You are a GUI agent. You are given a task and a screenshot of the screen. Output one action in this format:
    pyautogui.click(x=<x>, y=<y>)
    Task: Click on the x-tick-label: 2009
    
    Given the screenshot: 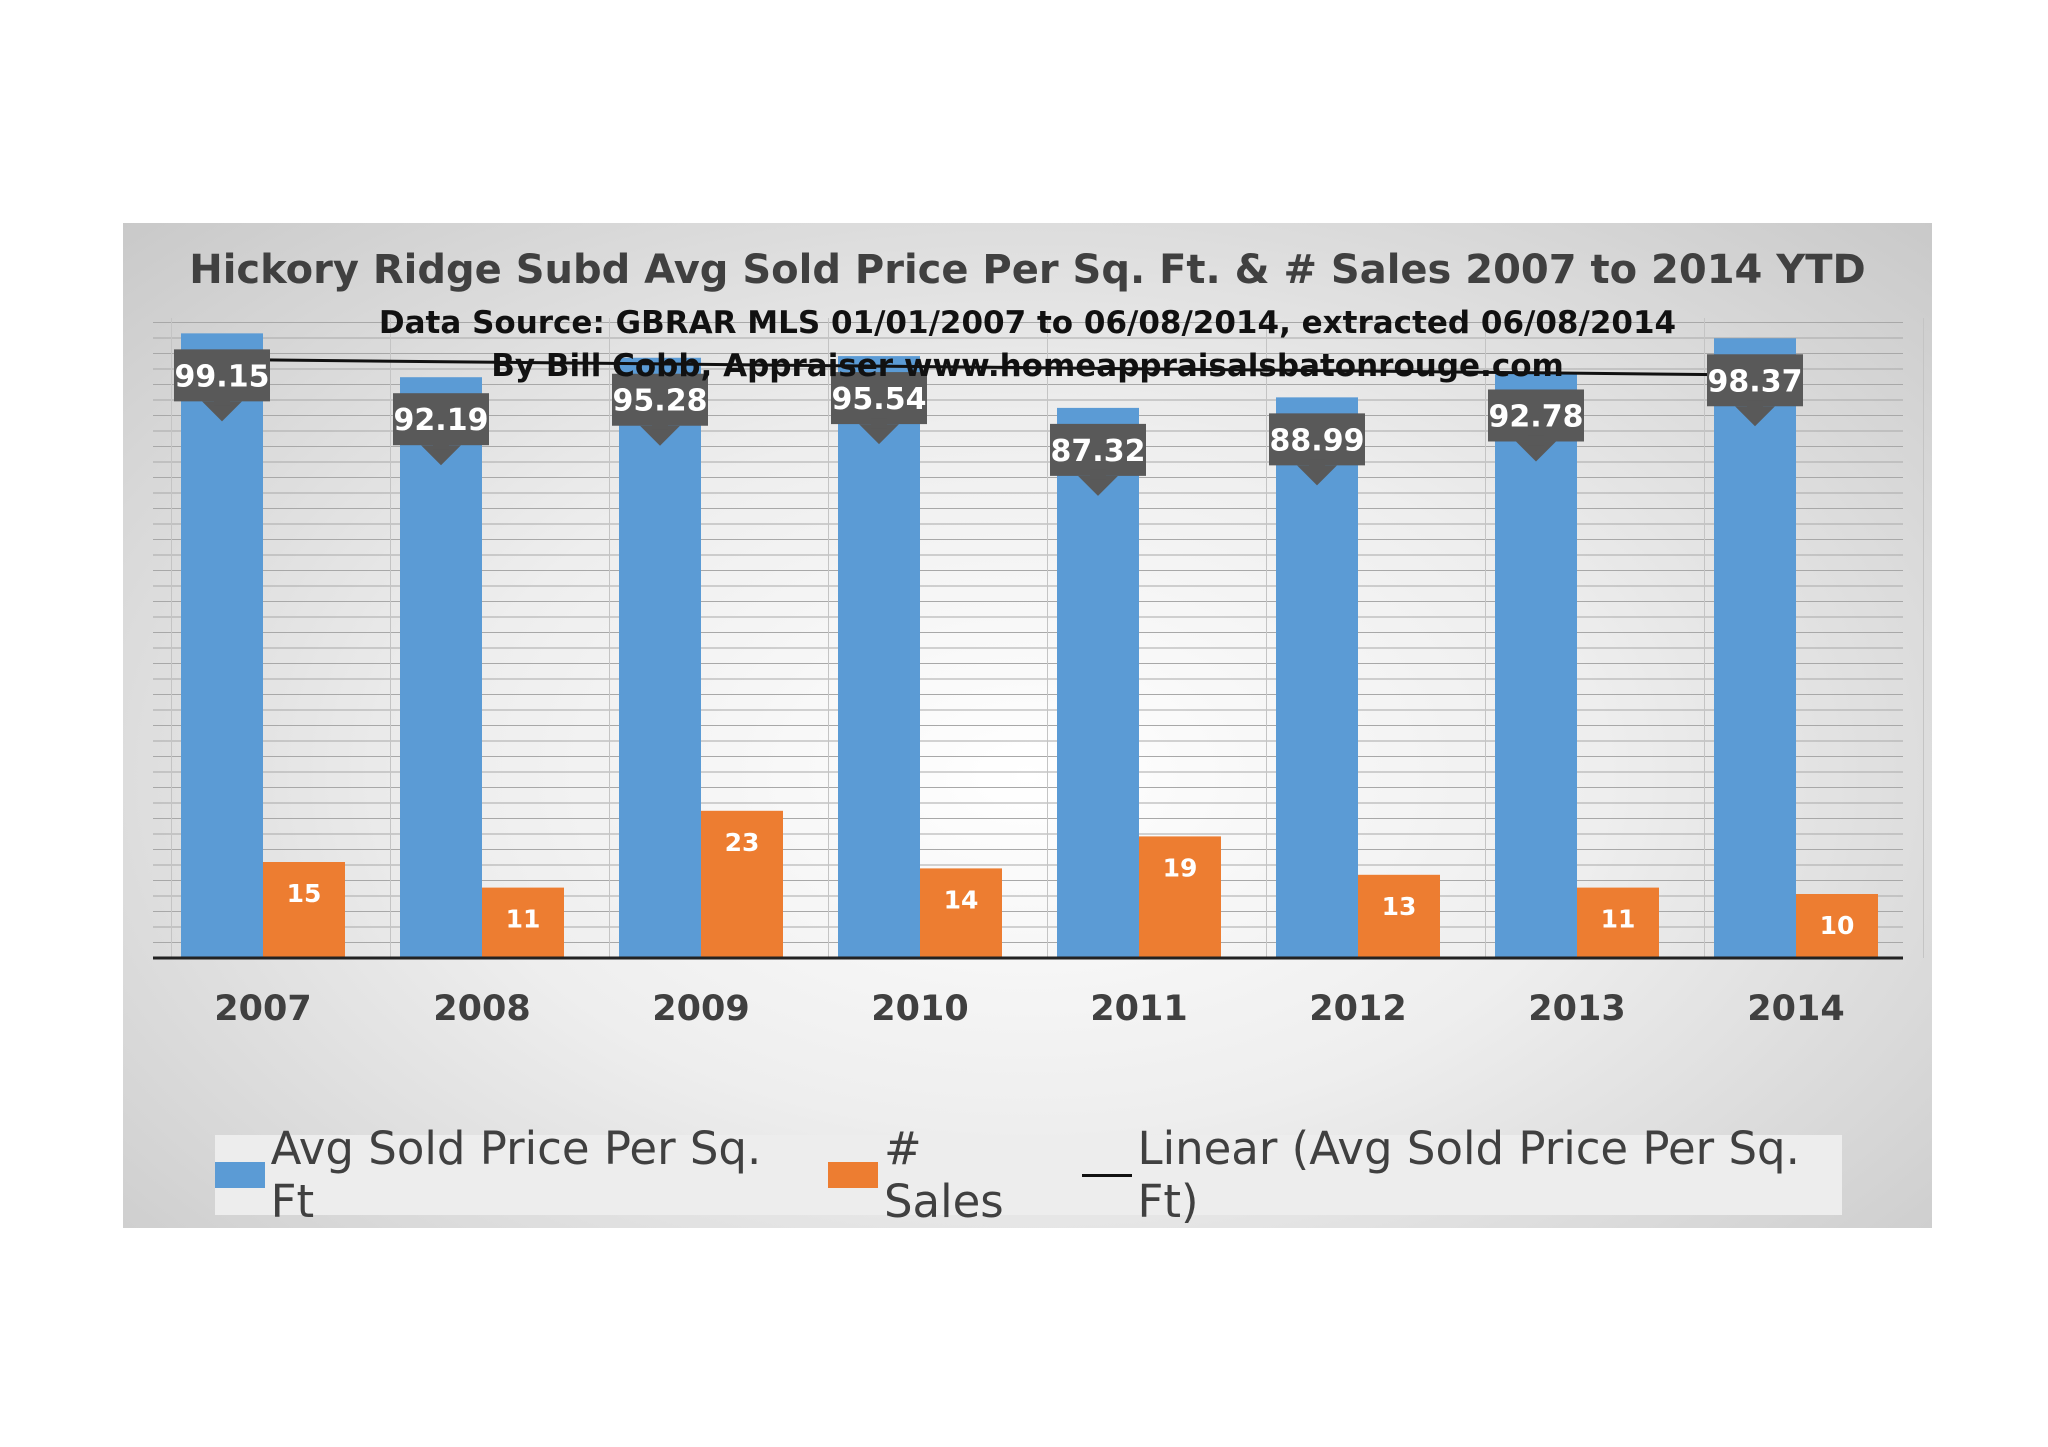 What is the action you would take?
    pyautogui.click(x=700, y=1009)
    